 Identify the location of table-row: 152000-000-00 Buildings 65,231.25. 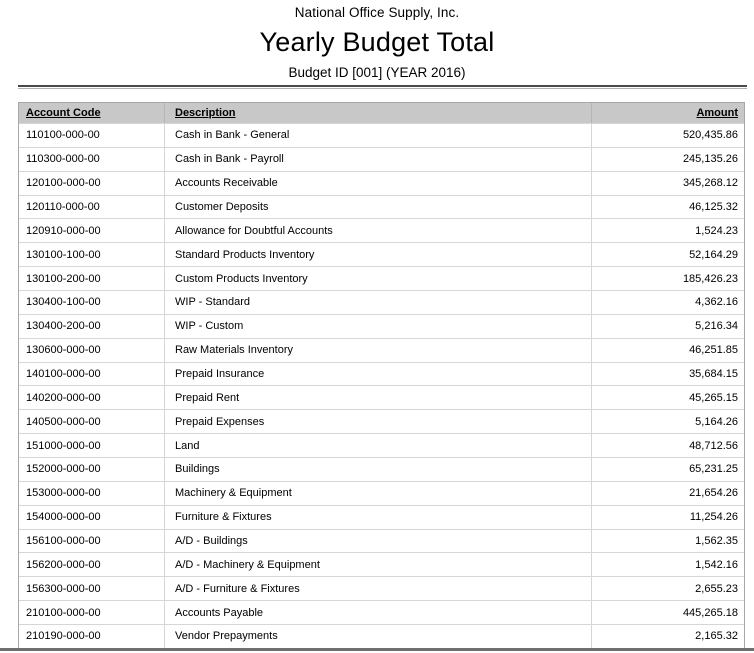
(381, 469).